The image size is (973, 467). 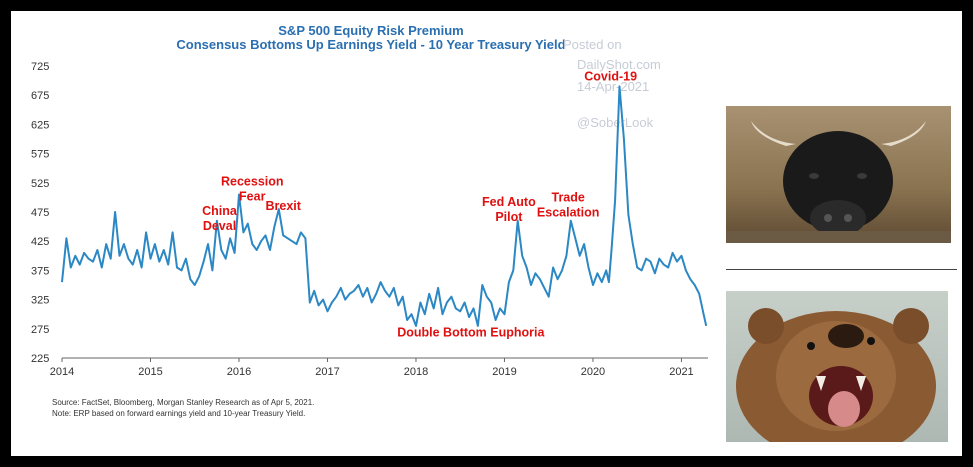 I want to click on y-tick-label: 575, so click(x=40, y=155).